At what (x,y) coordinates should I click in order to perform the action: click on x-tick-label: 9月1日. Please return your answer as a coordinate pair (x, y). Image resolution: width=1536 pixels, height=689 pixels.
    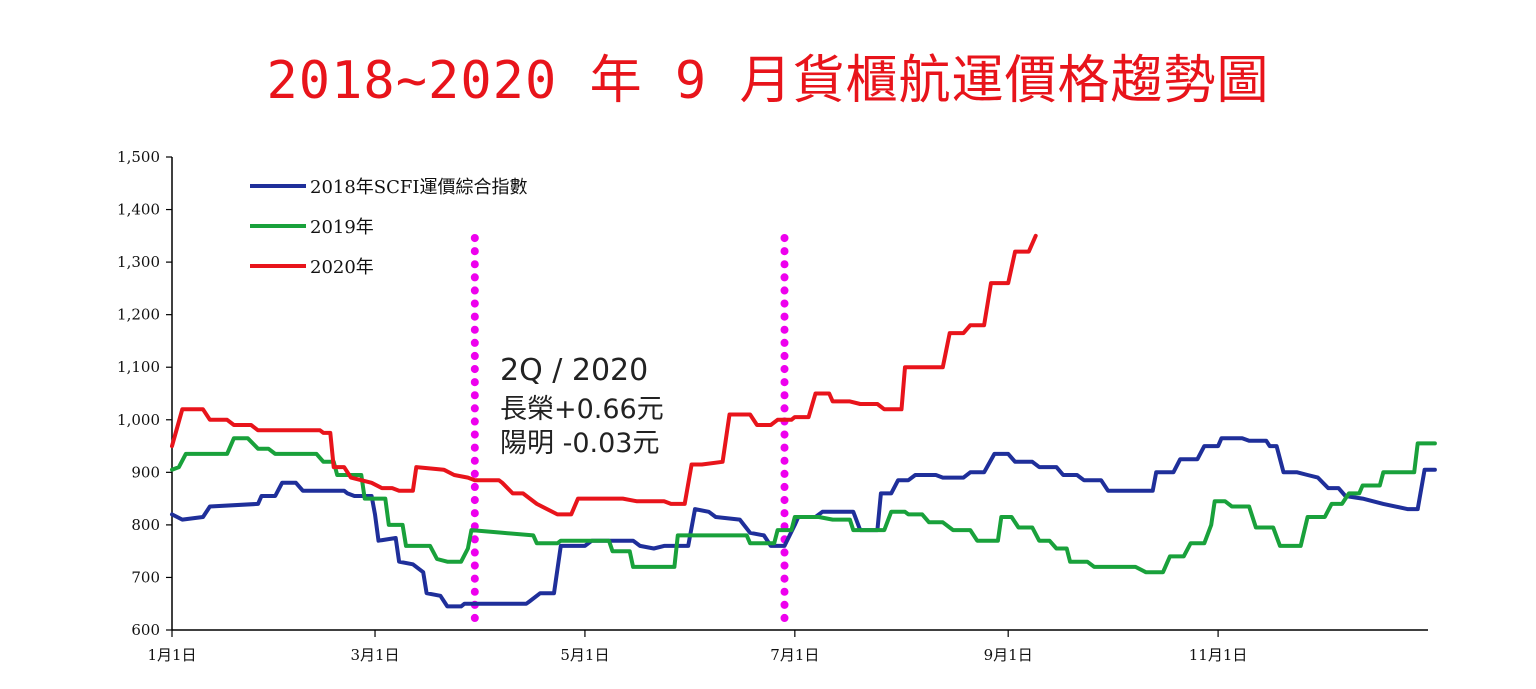
    Looking at the image, I should click on (1008, 655).